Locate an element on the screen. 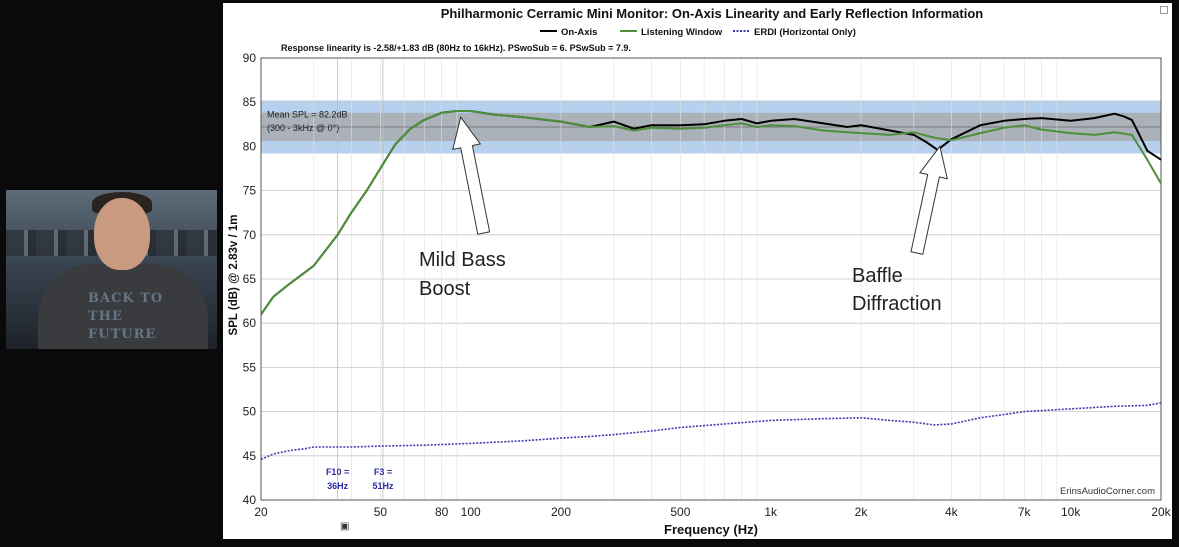 Image resolution: width=1179 pixels, height=547 pixels. x-axis-label: Frequency (Hz) is located at coordinates (711, 529).